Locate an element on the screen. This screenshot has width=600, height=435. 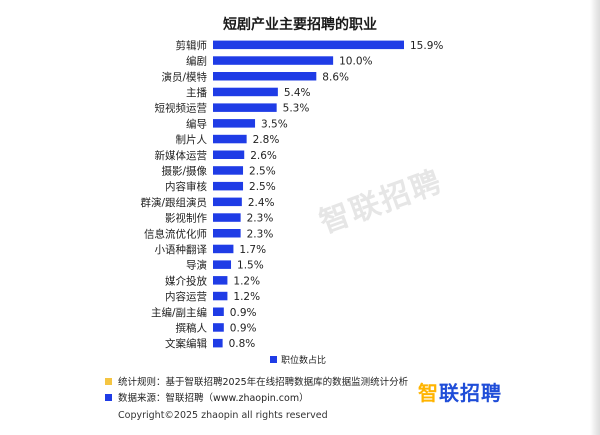
category-label: 主编/副主编 is located at coordinates (179, 312).